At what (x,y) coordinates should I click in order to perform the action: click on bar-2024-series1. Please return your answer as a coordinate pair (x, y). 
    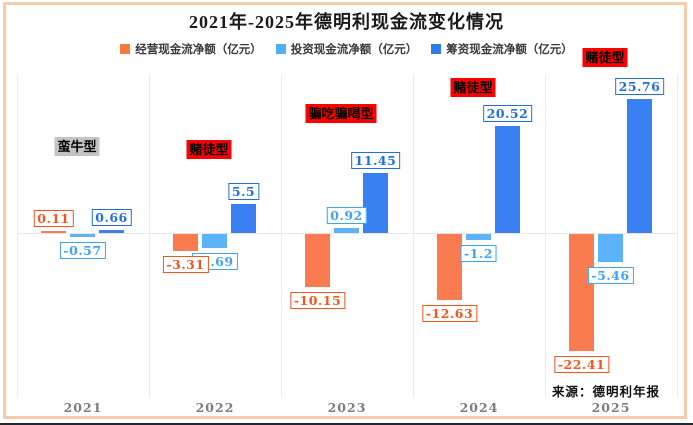
    Looking at the image, I should click on (478, 237).